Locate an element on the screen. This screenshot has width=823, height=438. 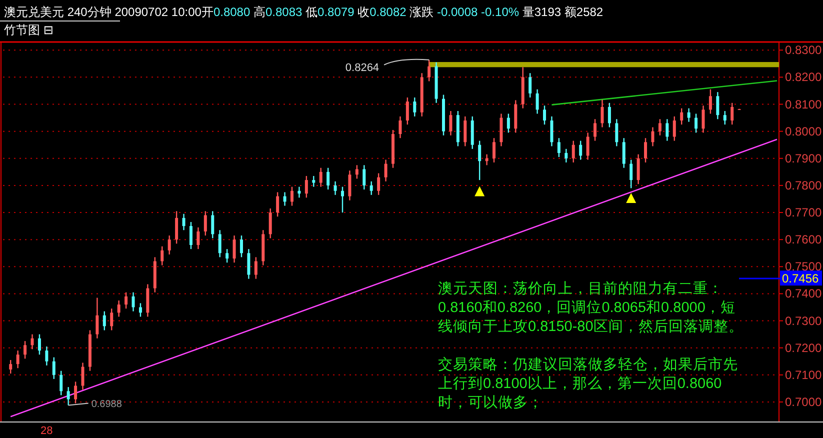
y-tick-label: 0.7800 is located at coordinates (803, 185).